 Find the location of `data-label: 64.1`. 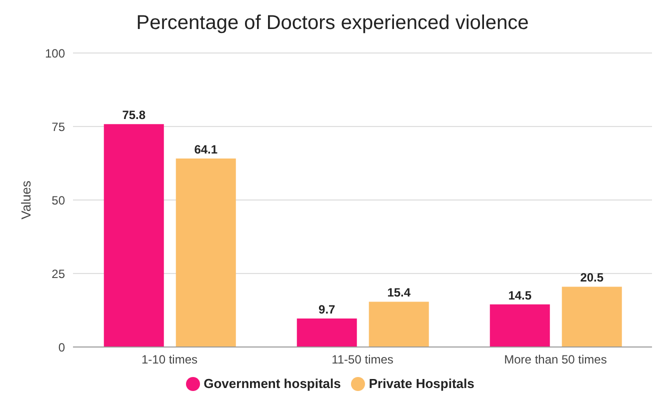

data-label: 64.1 is located at coordinates (206, 149).